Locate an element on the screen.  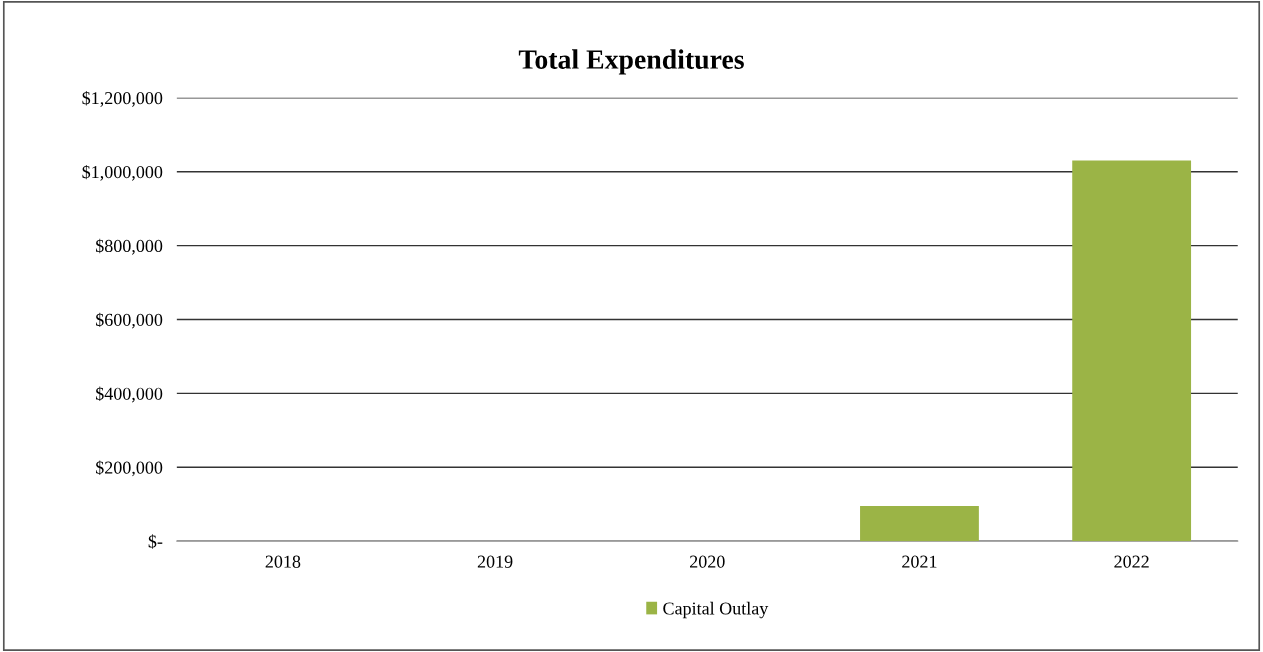
y-tick-label: $400,000 is located at coordinates (129, 394).